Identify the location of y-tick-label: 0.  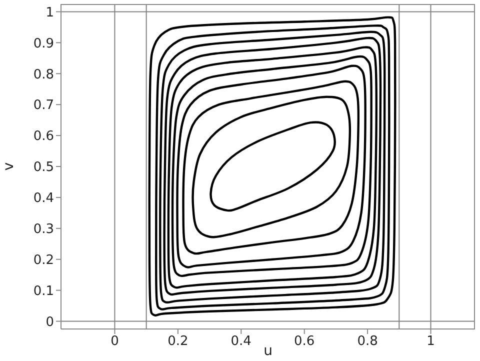
(50, 322).